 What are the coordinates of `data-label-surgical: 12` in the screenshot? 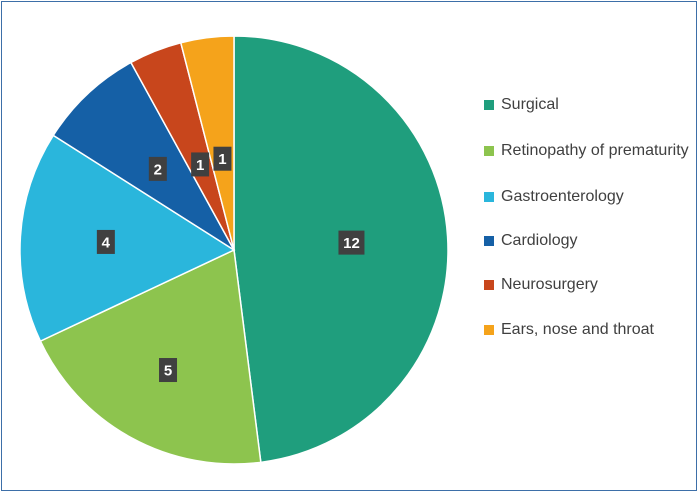 It's located at (351, 242).